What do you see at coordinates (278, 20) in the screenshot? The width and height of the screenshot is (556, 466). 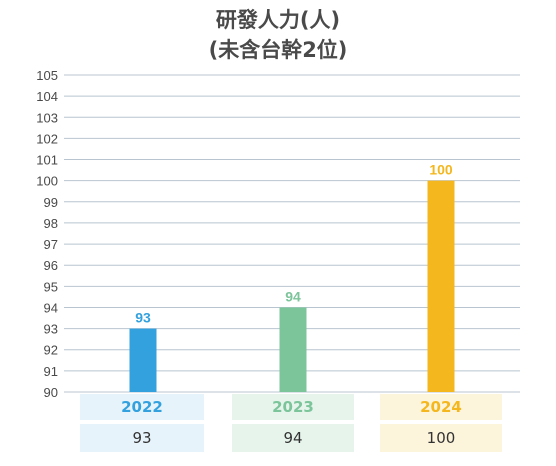 I see `chart-title: 研發人力(人)` at bounding box center [278, 20].